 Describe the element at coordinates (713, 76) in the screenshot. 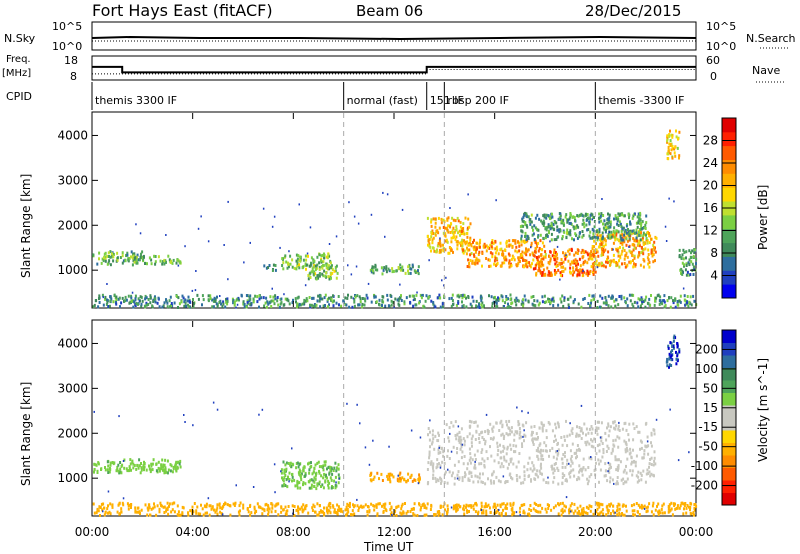

I see `nave-tick-bottom: 0` at that location.